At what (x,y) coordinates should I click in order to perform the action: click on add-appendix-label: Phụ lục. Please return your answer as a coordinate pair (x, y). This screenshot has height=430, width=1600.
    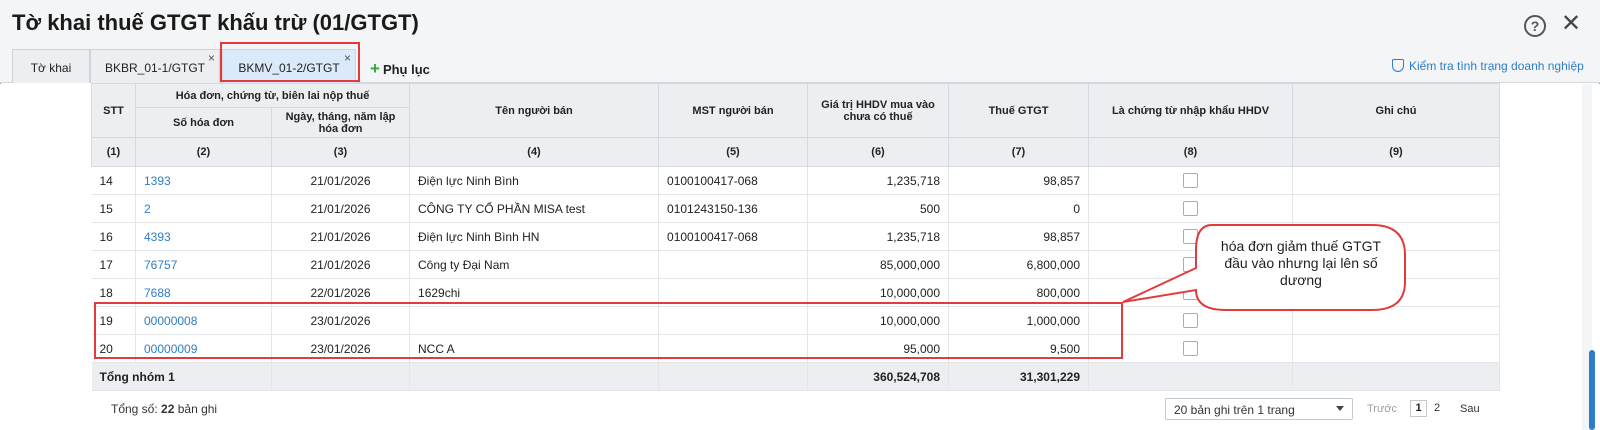
    Looking at the image, I should click on (406, 69).